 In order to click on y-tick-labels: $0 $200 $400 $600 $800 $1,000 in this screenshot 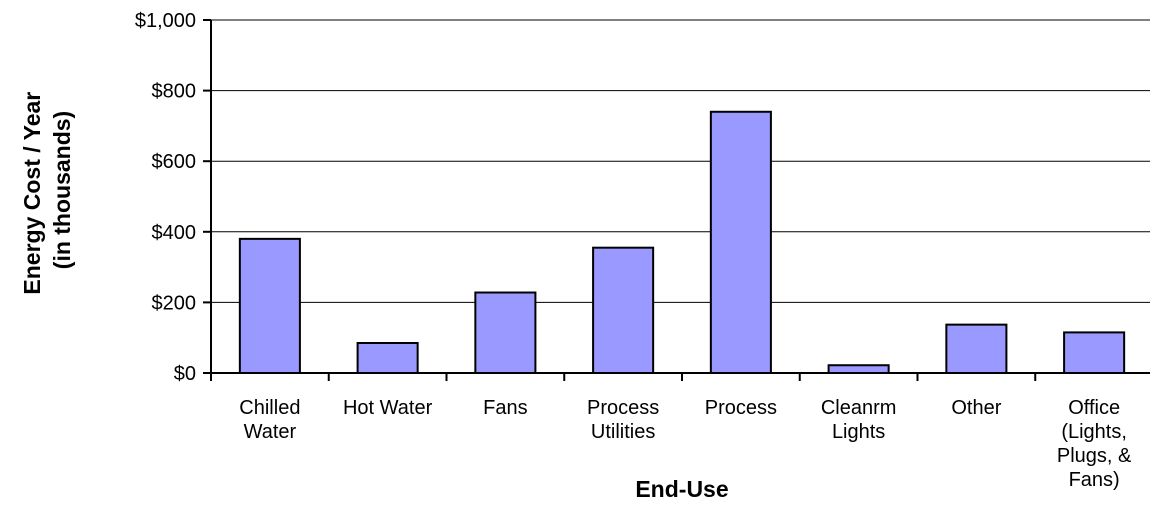, I will do `click(173, 197)`.